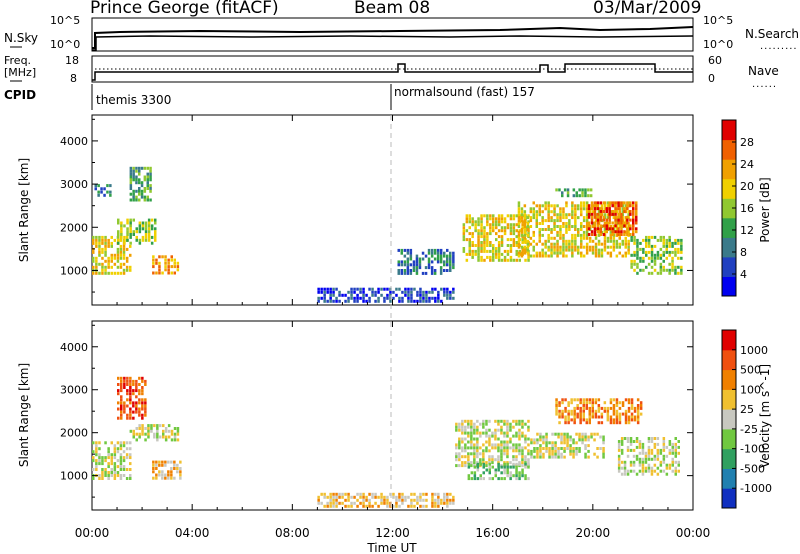  Describe the element at coordinates (464, 92) in the screenshot. I see `cpid-segment-2: normalsound (fast) 157` at that location.